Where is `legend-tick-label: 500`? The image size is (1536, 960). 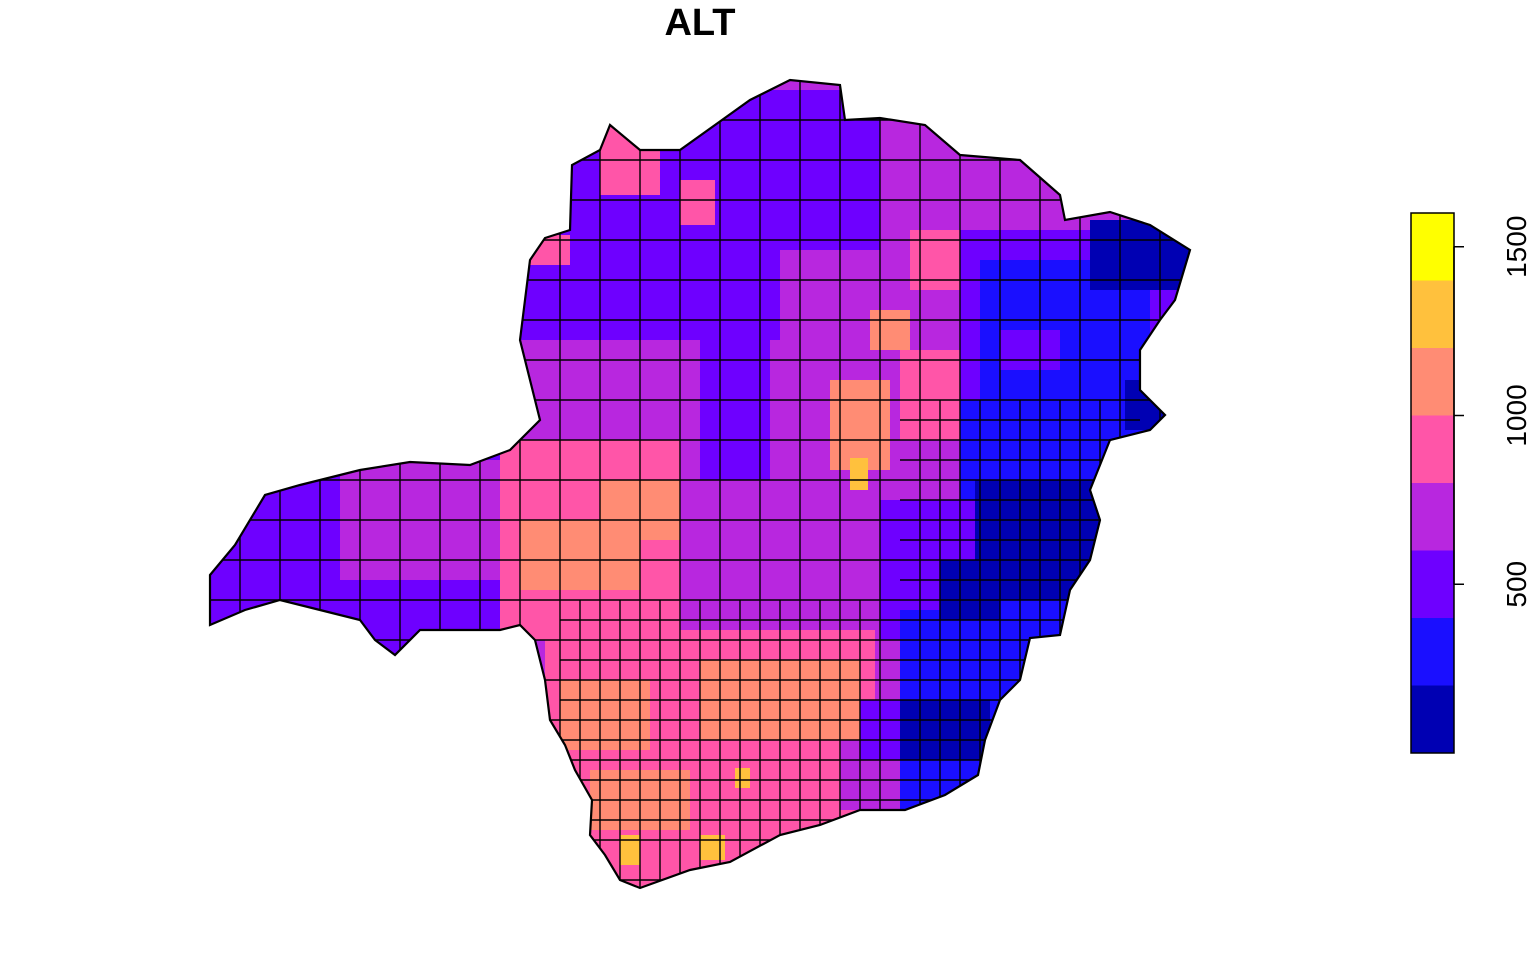
legend-tick-label: 500 is located at coordinates (1516, 584).